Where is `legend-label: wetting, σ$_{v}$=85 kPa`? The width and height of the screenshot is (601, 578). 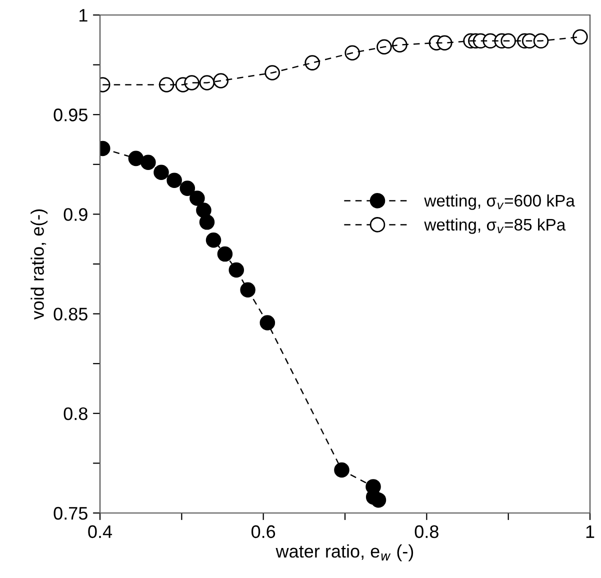
legend-label: wetting, σ$_{v}$=85 kPa is located at coordinates (495, 226).